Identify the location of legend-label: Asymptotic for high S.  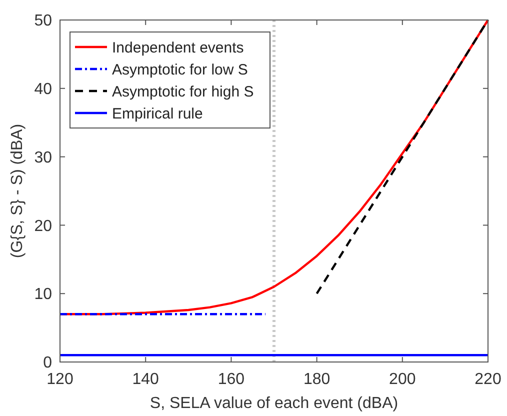
(183, 91).